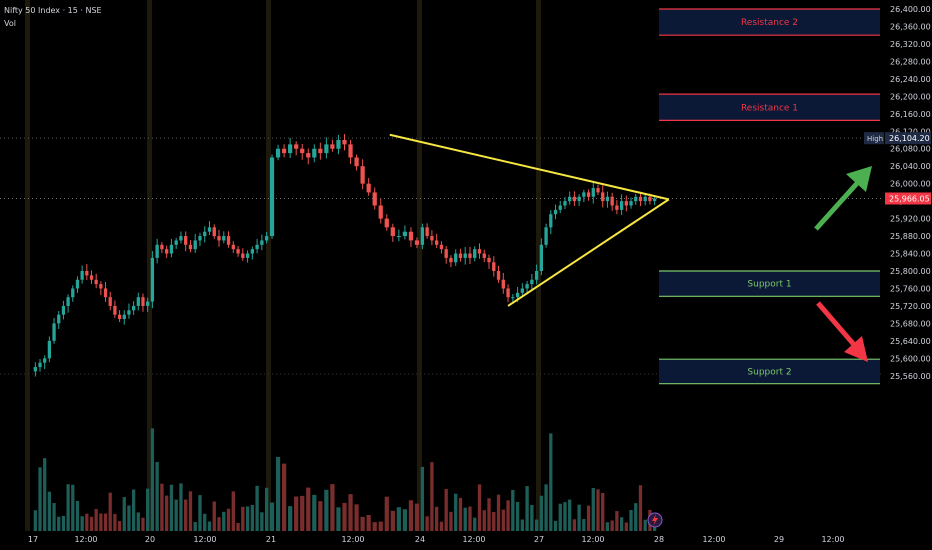 The height and width of the screenshot is (550, 932). Describe the element at coordinates (910, 358) in the screenshot. I see `price-tick-label: 25,600.00` at that location.